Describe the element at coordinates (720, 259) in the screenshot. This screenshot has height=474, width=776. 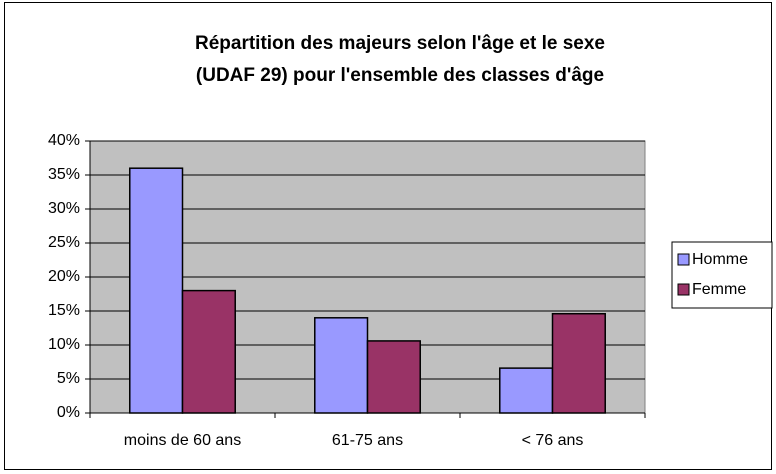
I see `legend-label: Homme` at that location.